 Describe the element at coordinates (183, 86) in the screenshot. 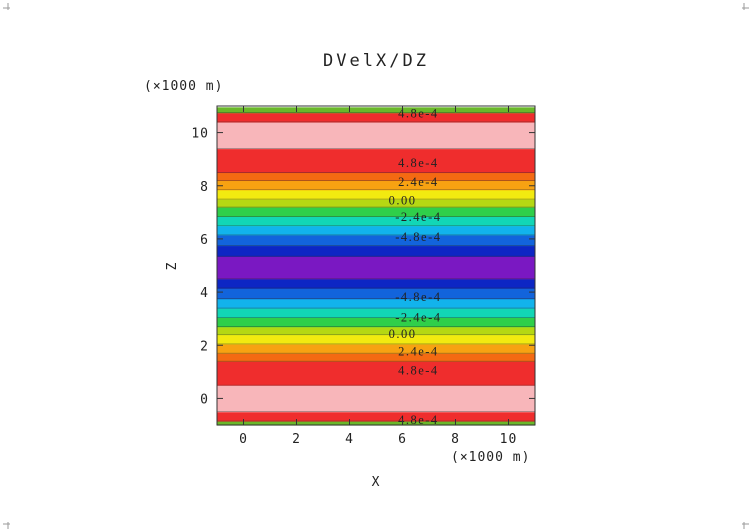

I see `y-unit-label: (×1000 m)` at that location.